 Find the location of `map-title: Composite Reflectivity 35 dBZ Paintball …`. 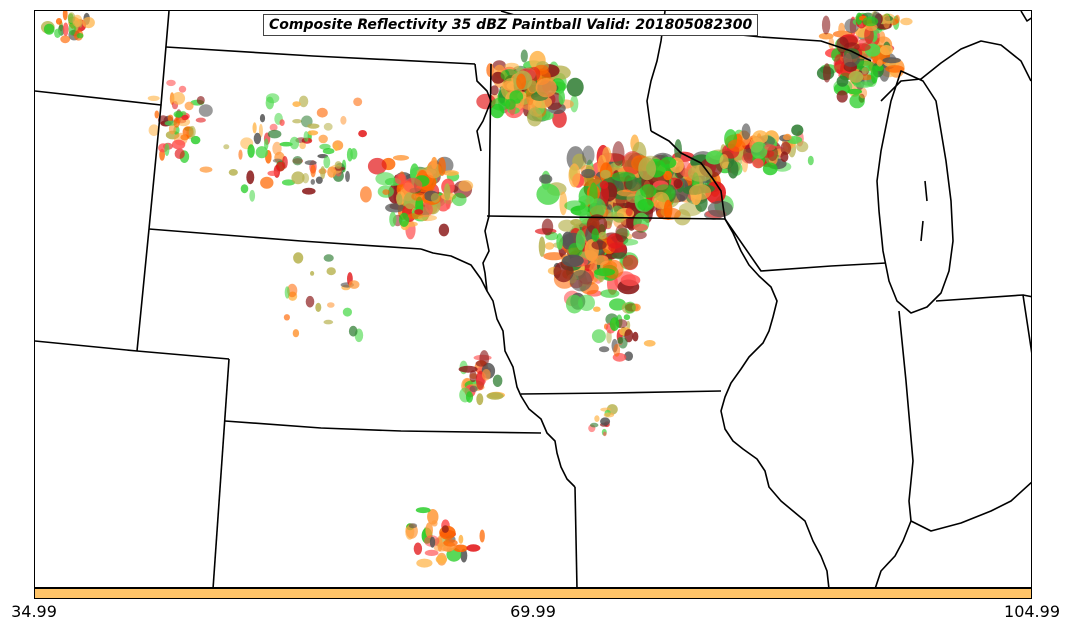

map-title: Composite Reflectivity 35 dBZ Paintball … is located at coordinates (511, 25).